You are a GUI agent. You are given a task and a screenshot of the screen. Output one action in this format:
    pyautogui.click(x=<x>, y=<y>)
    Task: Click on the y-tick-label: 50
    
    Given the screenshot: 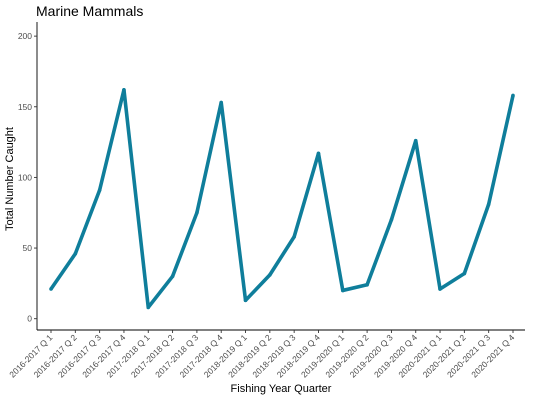 What is the action you would take?
    pyautogui.click(x=28, y=248)
    